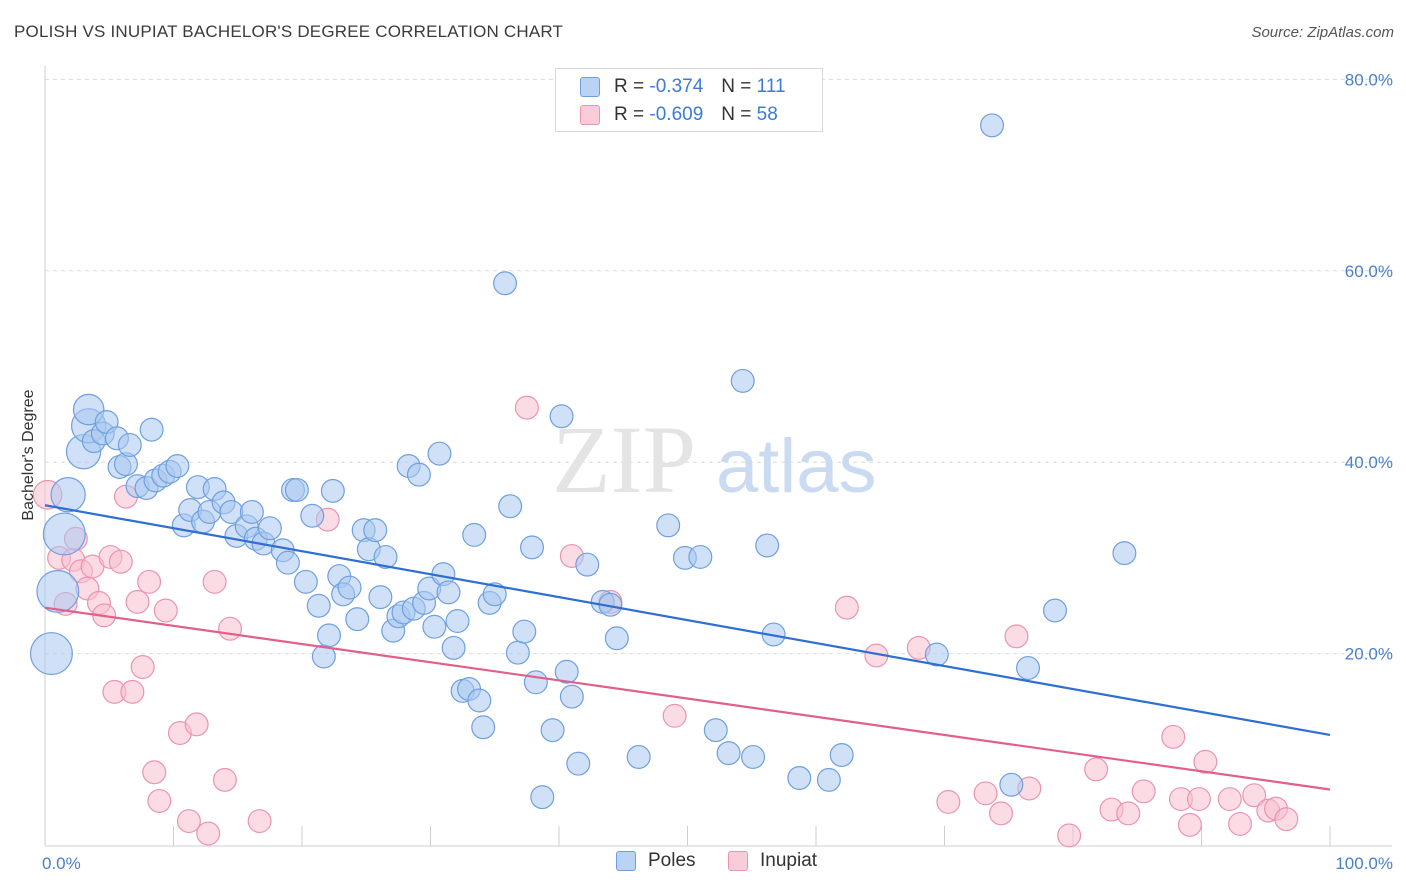 This screenshot has height=892, width=1406. I want to click on legend-item-inupiat: Inupiat, so click(772, 861).